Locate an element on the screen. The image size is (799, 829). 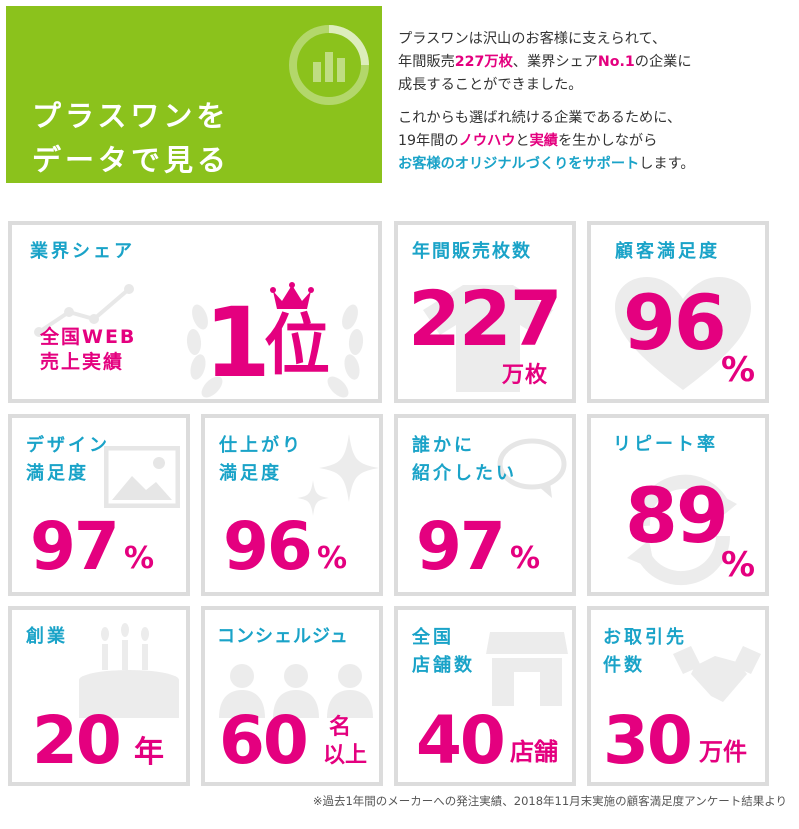
tile-label: デザイン 満足度 is located at coordinates (68, 460).